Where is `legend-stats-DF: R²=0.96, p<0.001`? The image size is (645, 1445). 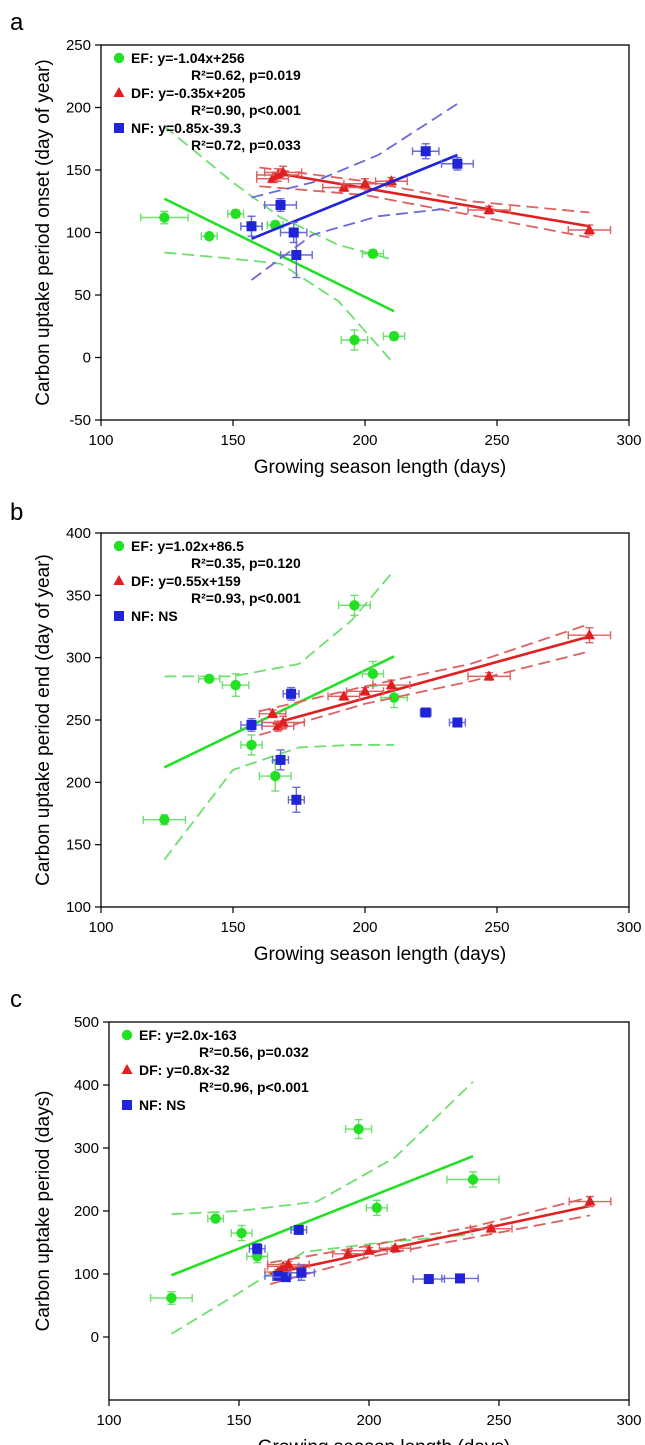 legend-stats-DF: R²=0.96, p<0.001 is located at coordinates (254, 1087).